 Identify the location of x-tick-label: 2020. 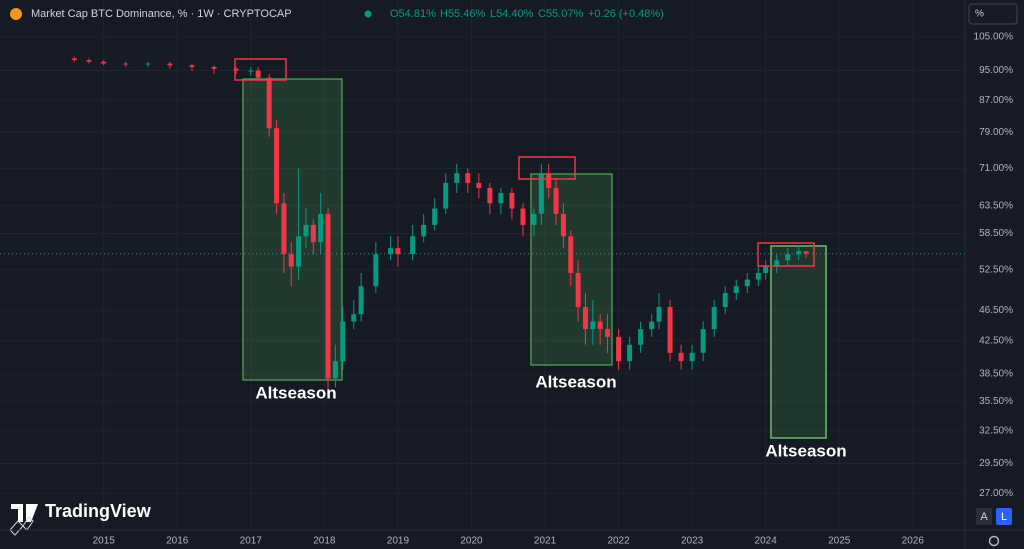
(471, 541).